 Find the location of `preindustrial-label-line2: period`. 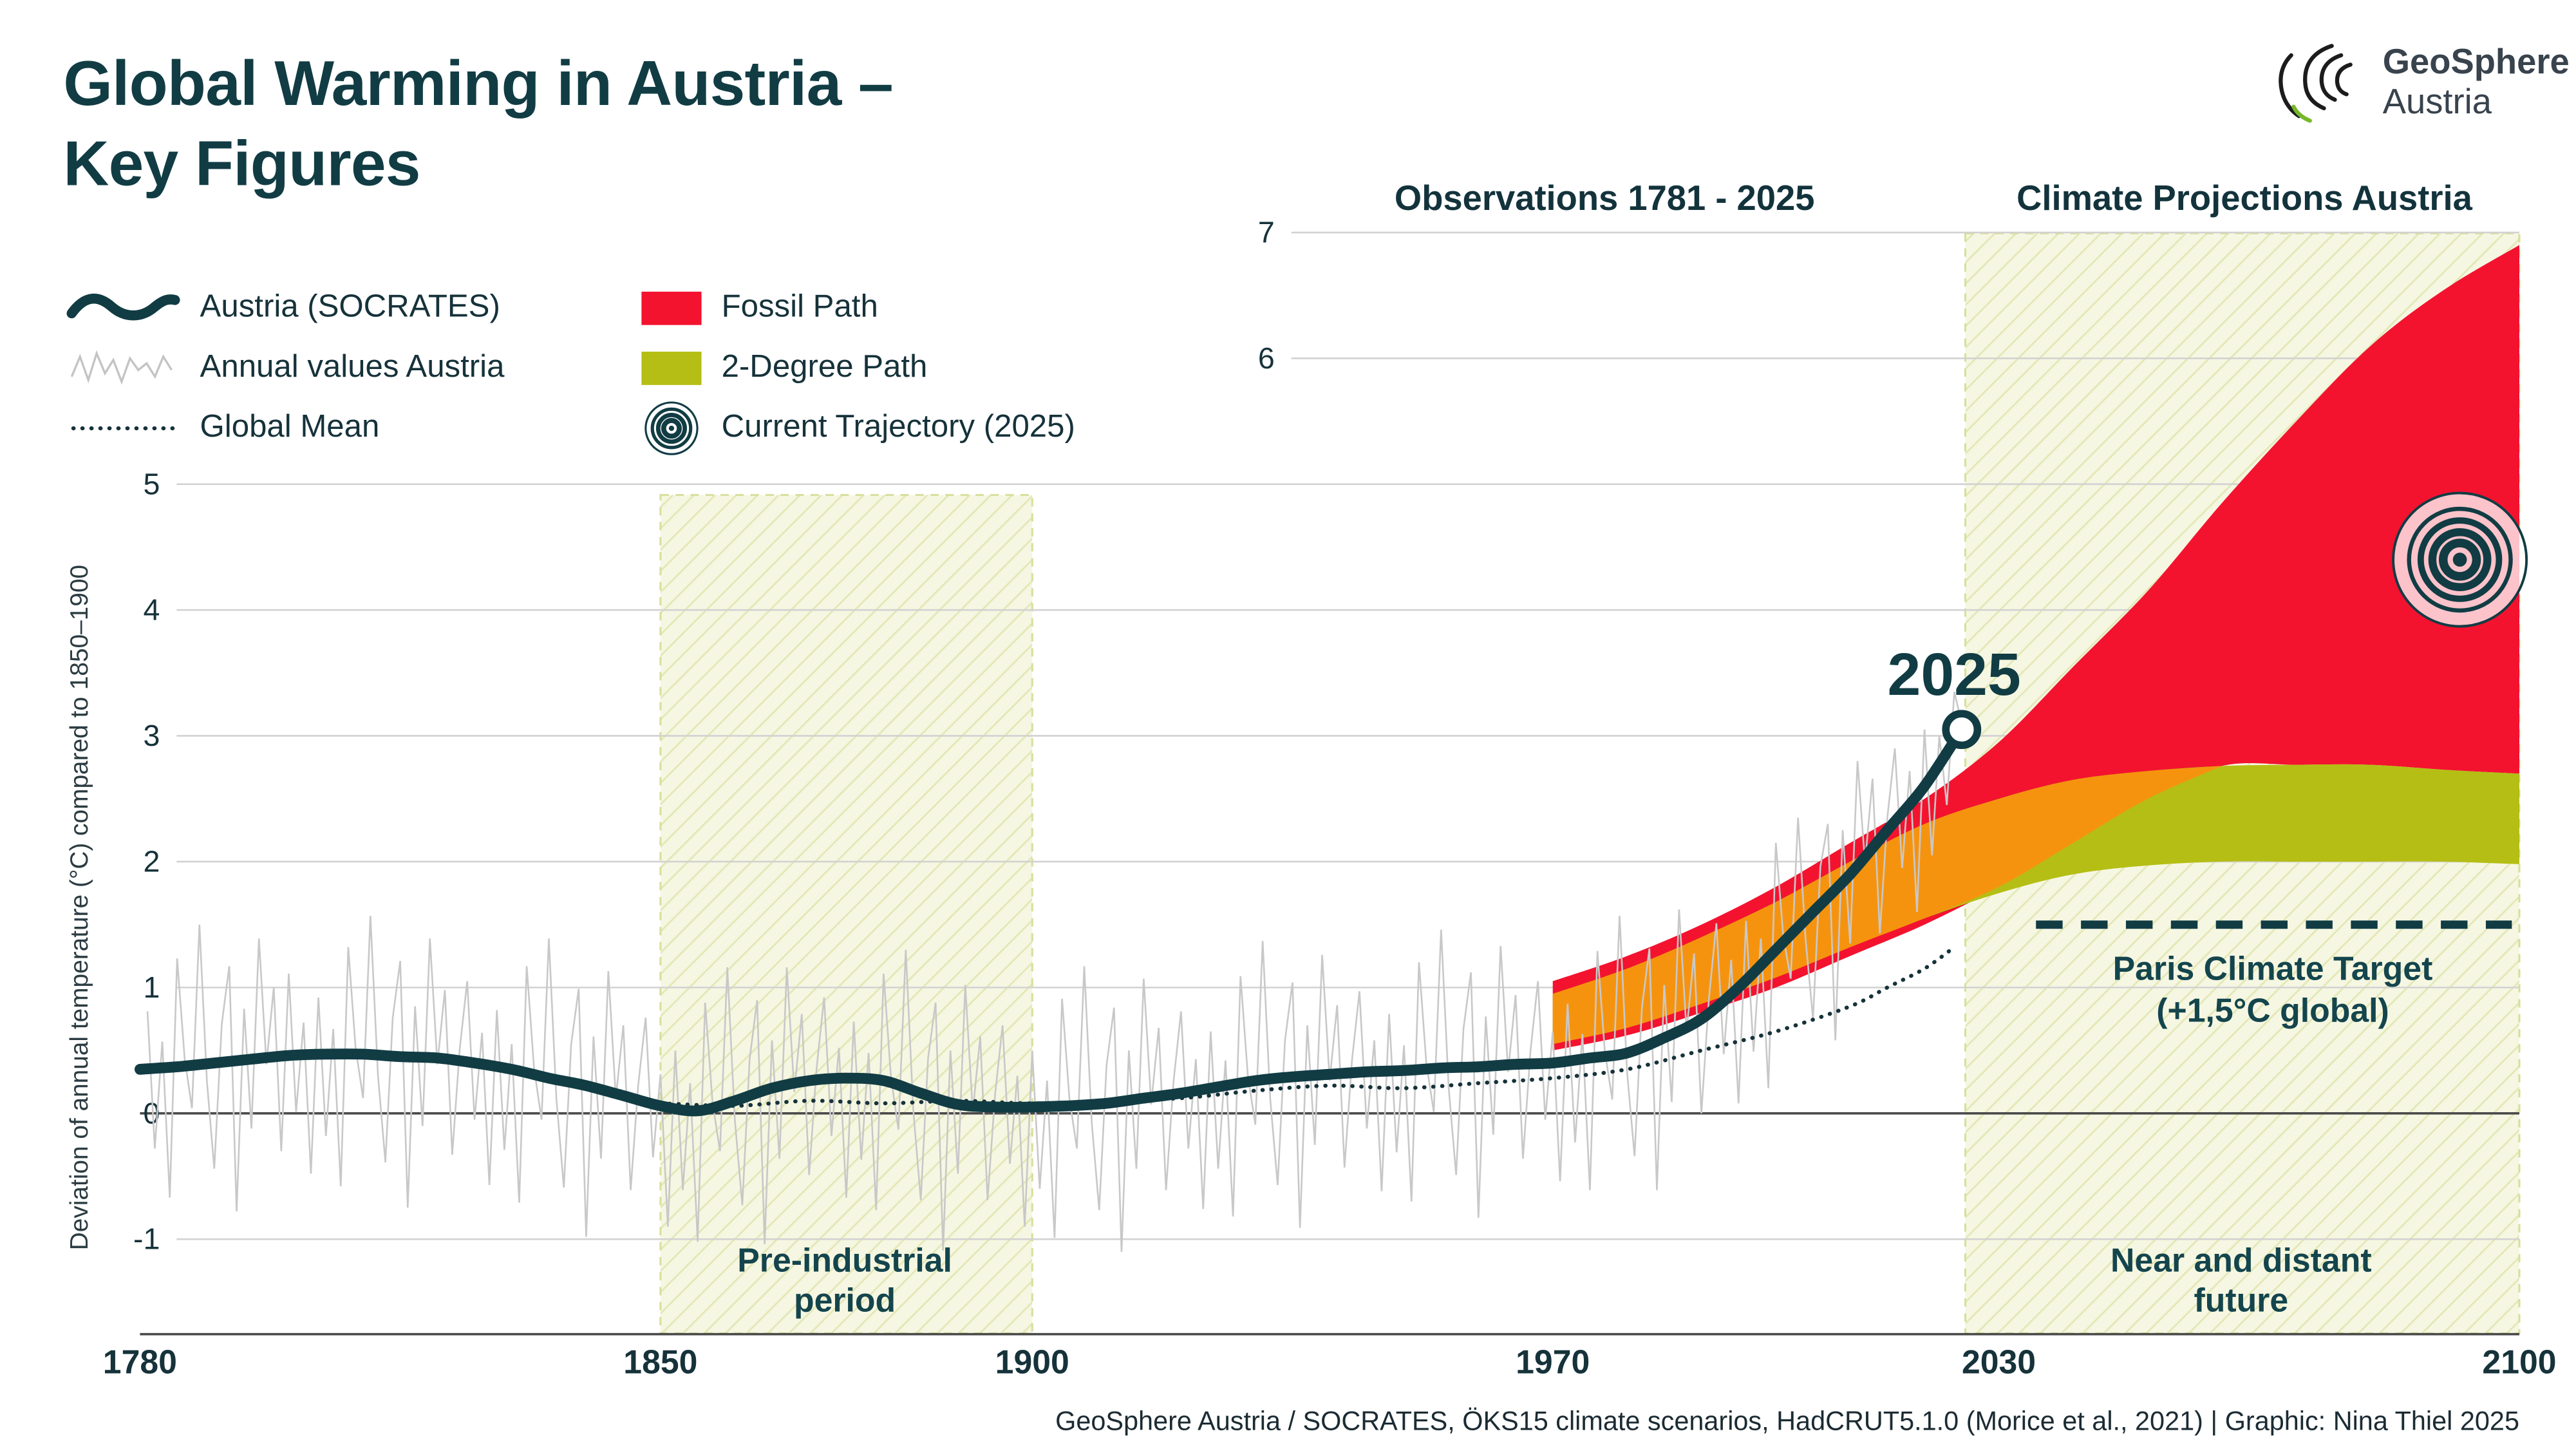

preindustrial-label-line2: period is located at coordinates (844, 1302).